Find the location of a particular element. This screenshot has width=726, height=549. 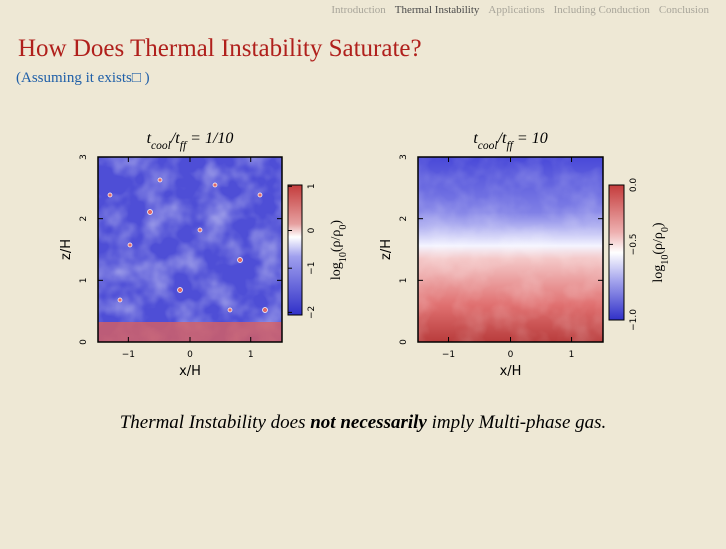

panel-title: tcool/tff = 1/10 is located at coordinates (190, 141).